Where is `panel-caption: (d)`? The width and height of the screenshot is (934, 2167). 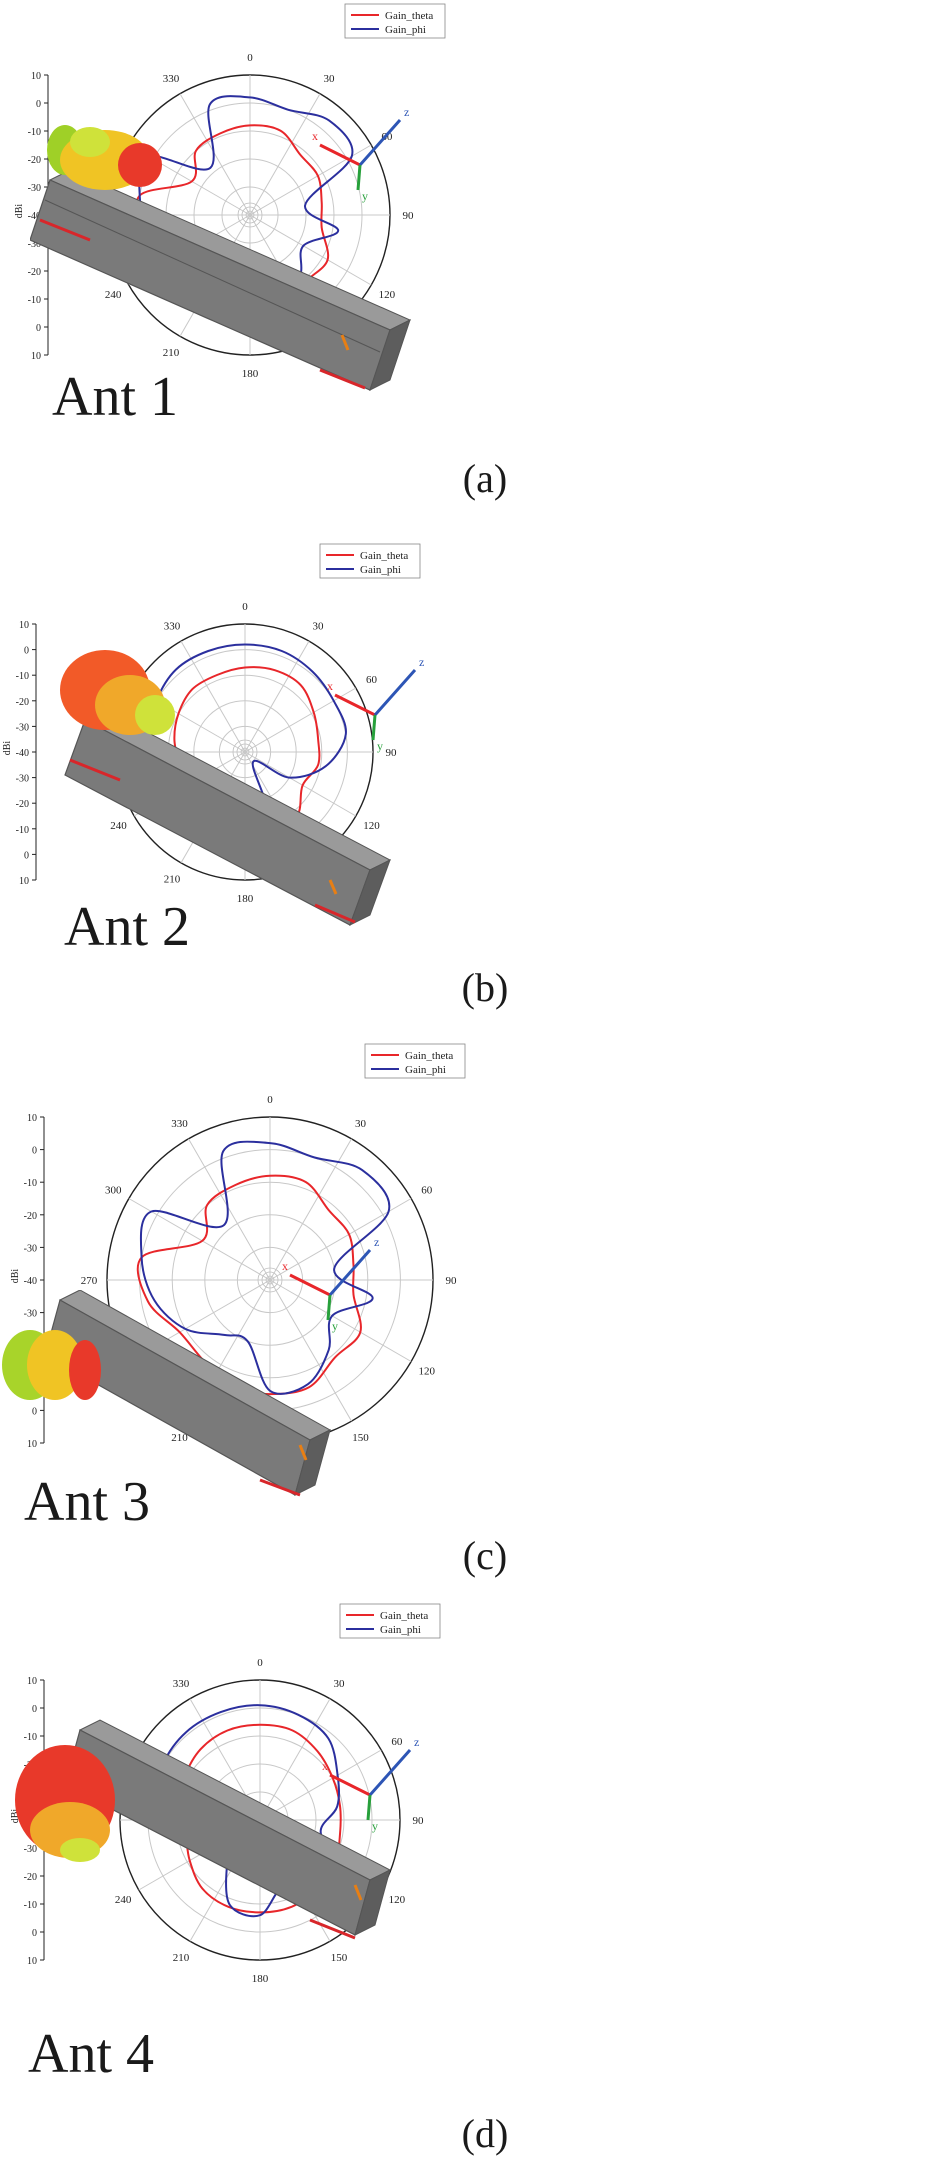 panel-caption: (d) is located at coordinates (485, 2133).